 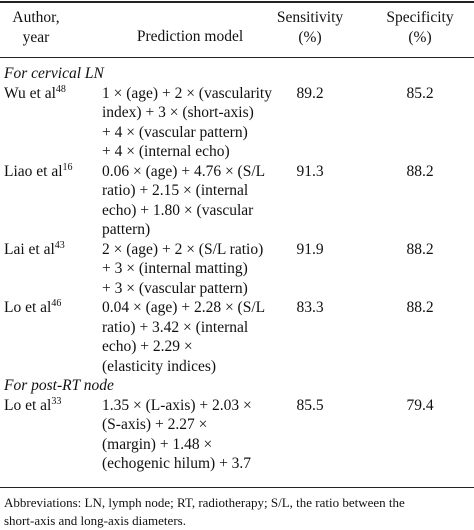 What do you see at coordinates (310, 405) in the screenshot?
I see `sensitivity: 85.5` at bounding box center [310, 405].